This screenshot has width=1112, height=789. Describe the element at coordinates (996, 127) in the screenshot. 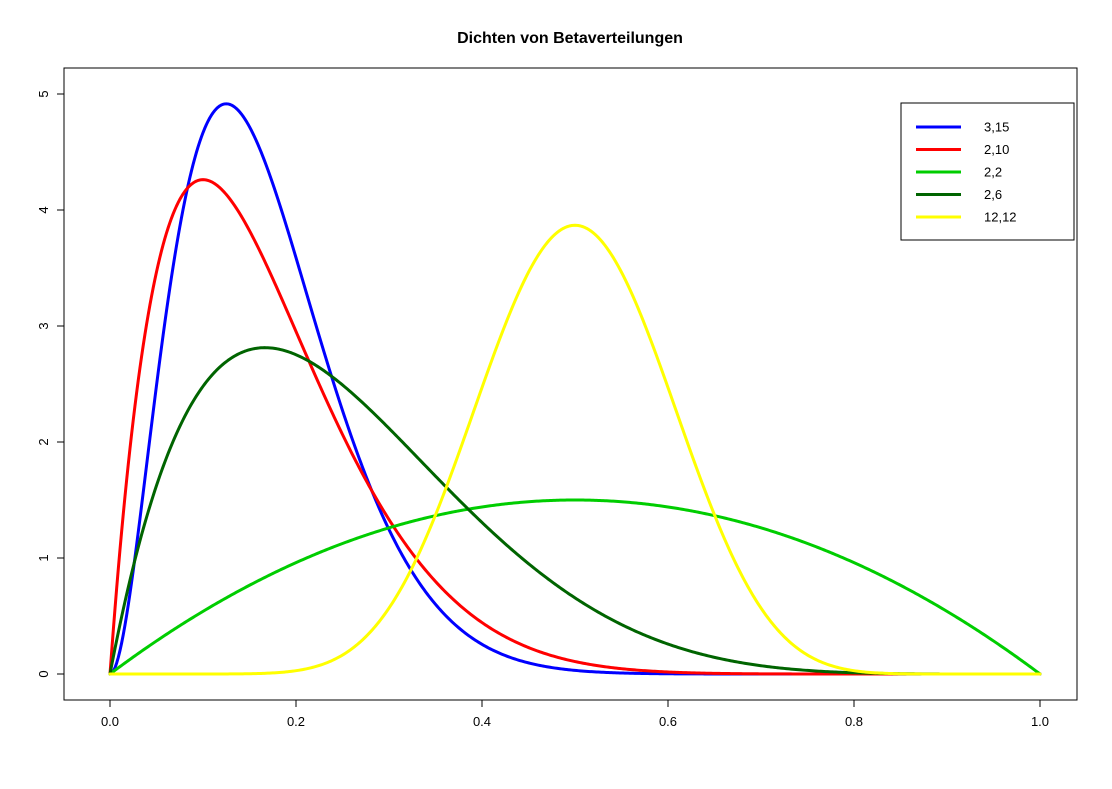

I see `legend-label-3,15: 3,15` at that location.